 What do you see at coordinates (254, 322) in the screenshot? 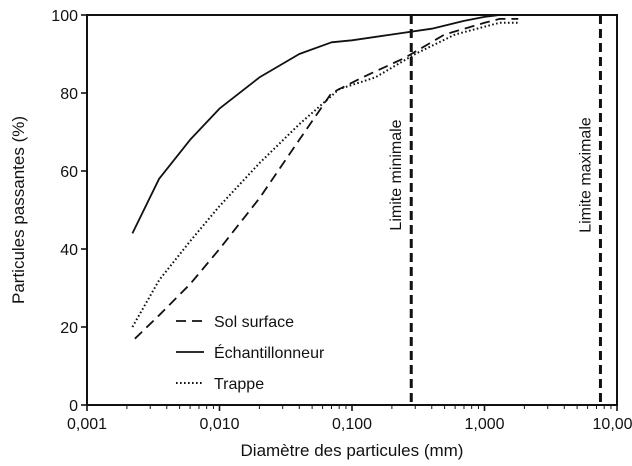
I see `legend-label-0: Sol surface` at bounding box center [254, 322].